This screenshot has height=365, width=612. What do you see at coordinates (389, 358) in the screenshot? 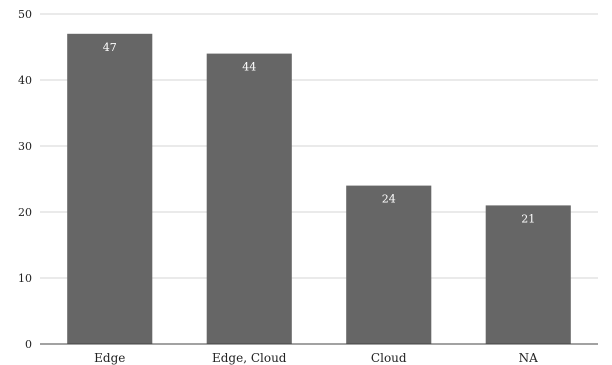
I see `x-category-label: Cloud` at bounding box center [389, 358].